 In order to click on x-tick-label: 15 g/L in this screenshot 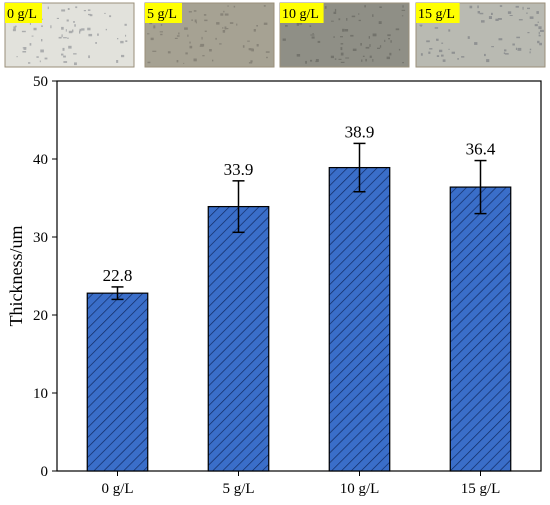, I will do `click(481, 489)`.